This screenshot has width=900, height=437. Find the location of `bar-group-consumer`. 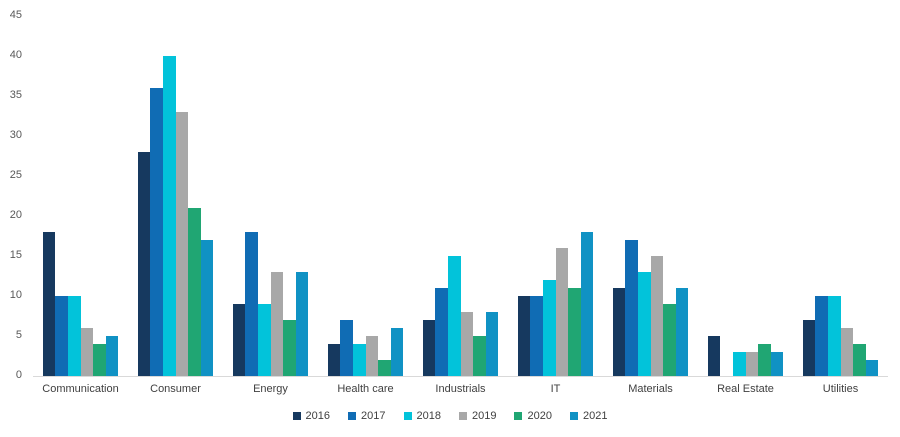

bar-group-consumer is located at coordinates (175, 196).